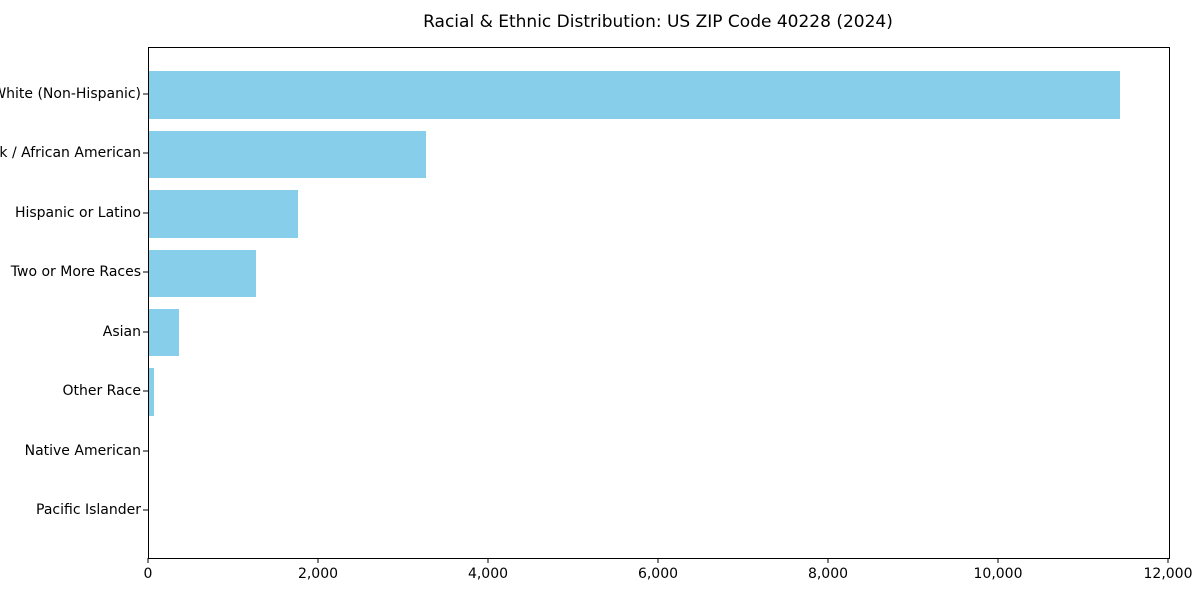 This screenshot has height=600, width=1200. Describe the element at coordinates (658, 574) in the screenshot. I see `x-tick-label: 6,000` at that location.